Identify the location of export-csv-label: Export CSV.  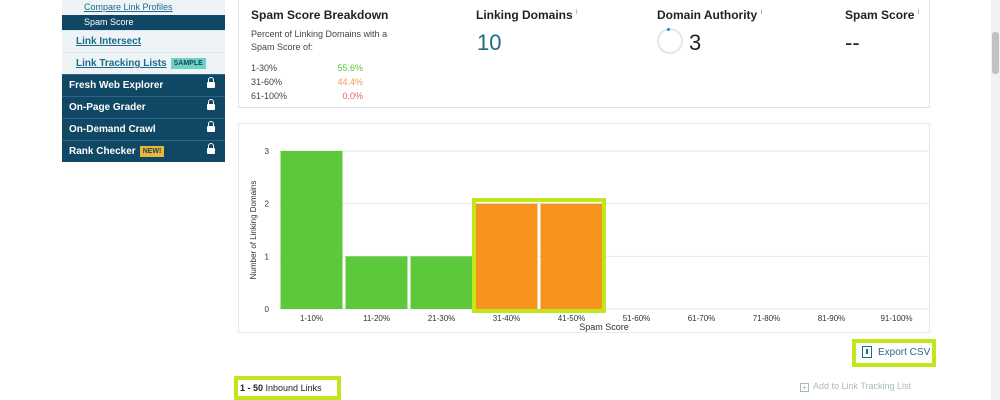
(904, 352).